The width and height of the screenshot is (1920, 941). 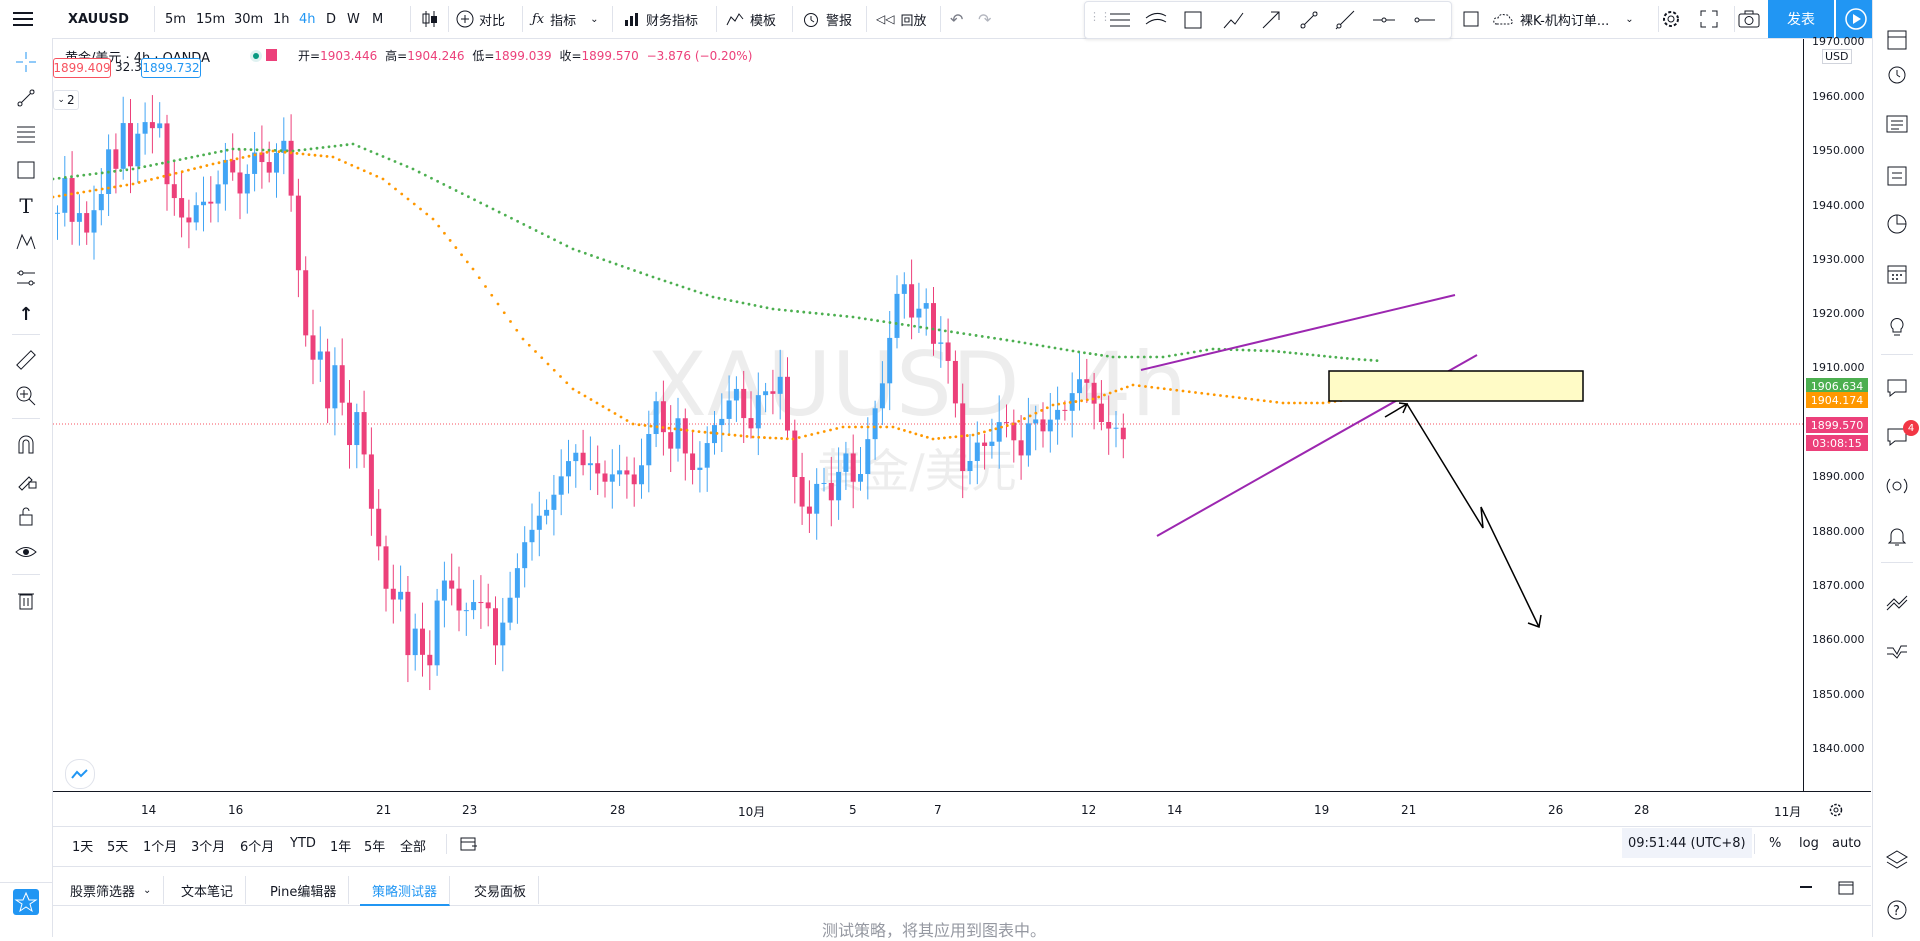 What do you see at coordinates (1156, 22) in the screenshot?
I see `pitchfork-icon` at bounding box center [1156, 22].